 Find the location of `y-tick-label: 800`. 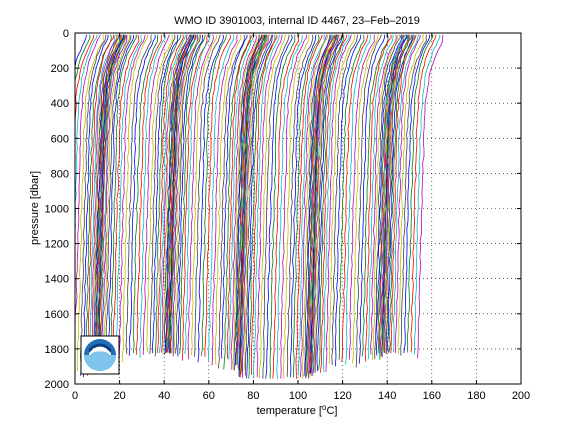

y-tick-label: 800 is located at coordinates (60, 174).